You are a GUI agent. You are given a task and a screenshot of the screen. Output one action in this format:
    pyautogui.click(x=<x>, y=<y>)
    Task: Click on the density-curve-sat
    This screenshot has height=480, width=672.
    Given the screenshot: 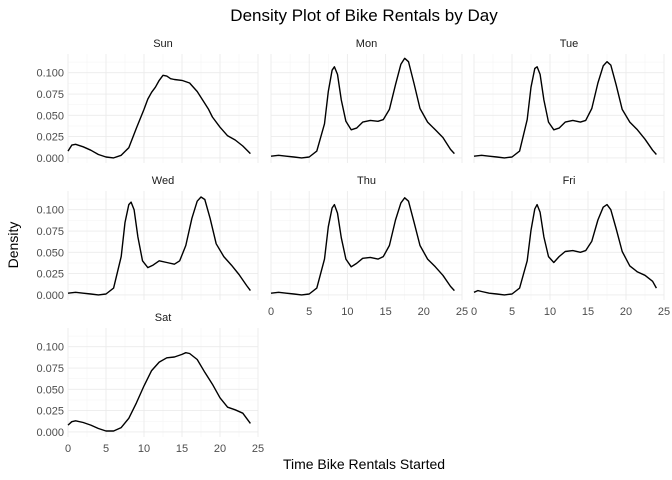 What is the action you would take?
    pyautogui.click(x=159, y=392)
    